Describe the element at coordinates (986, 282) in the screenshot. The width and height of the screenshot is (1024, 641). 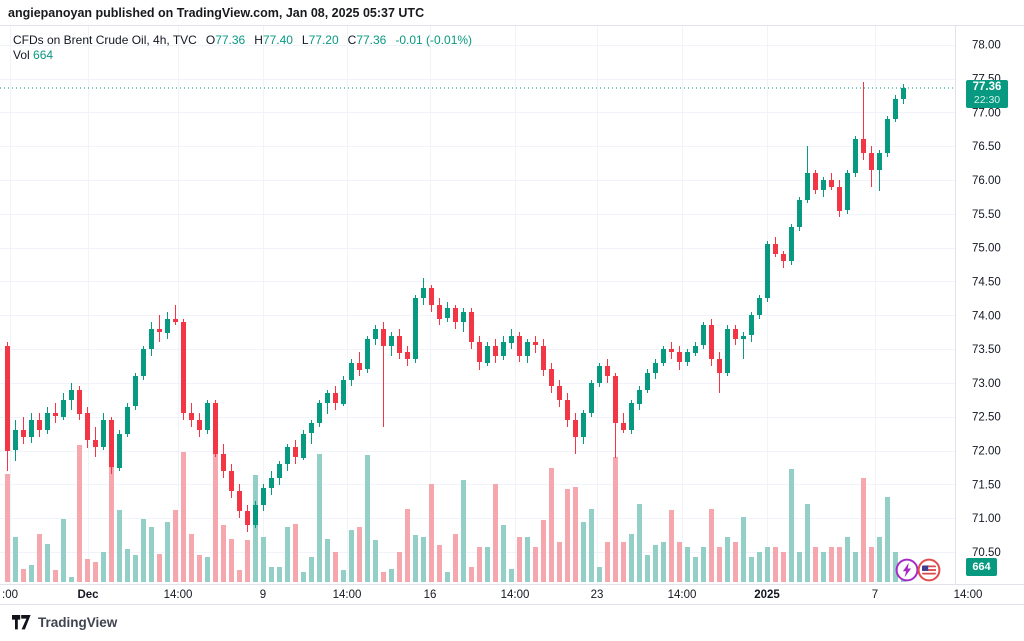
I see `price-axis-label: 74.50` at that location.